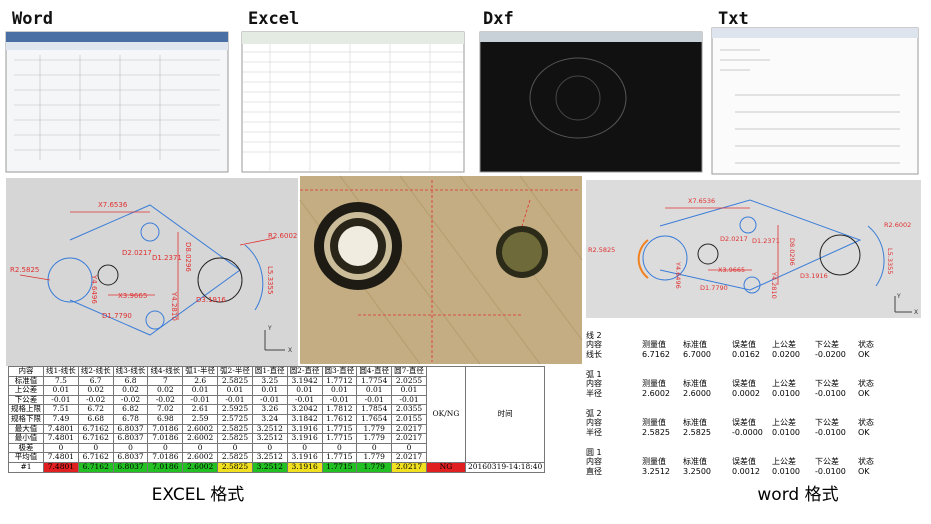 The image size is (931, 524). I want to click on value: OK, so click(864, 471).